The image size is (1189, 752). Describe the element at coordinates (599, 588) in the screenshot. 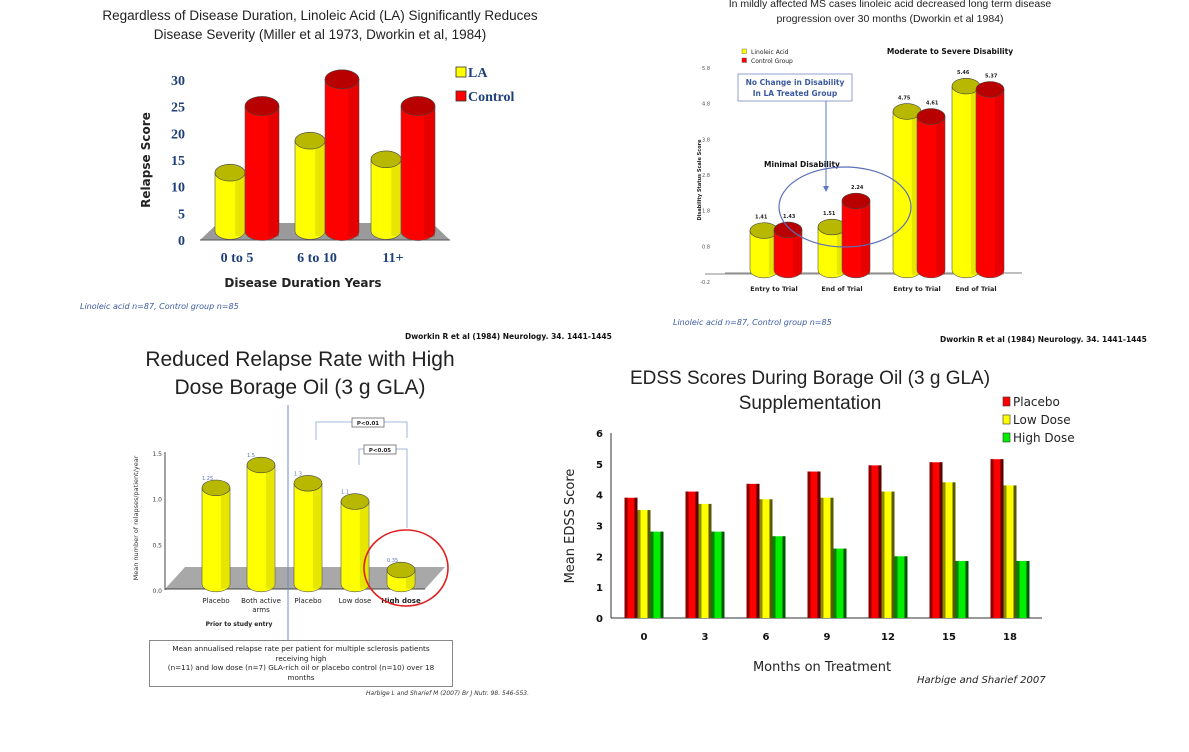

I see `chart3-ytick-label: 1` at that location.